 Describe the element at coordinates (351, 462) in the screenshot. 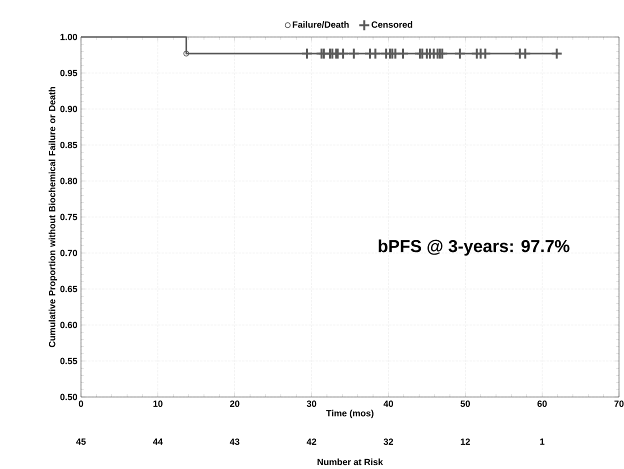

I see `text: Number at Risk` at that location.